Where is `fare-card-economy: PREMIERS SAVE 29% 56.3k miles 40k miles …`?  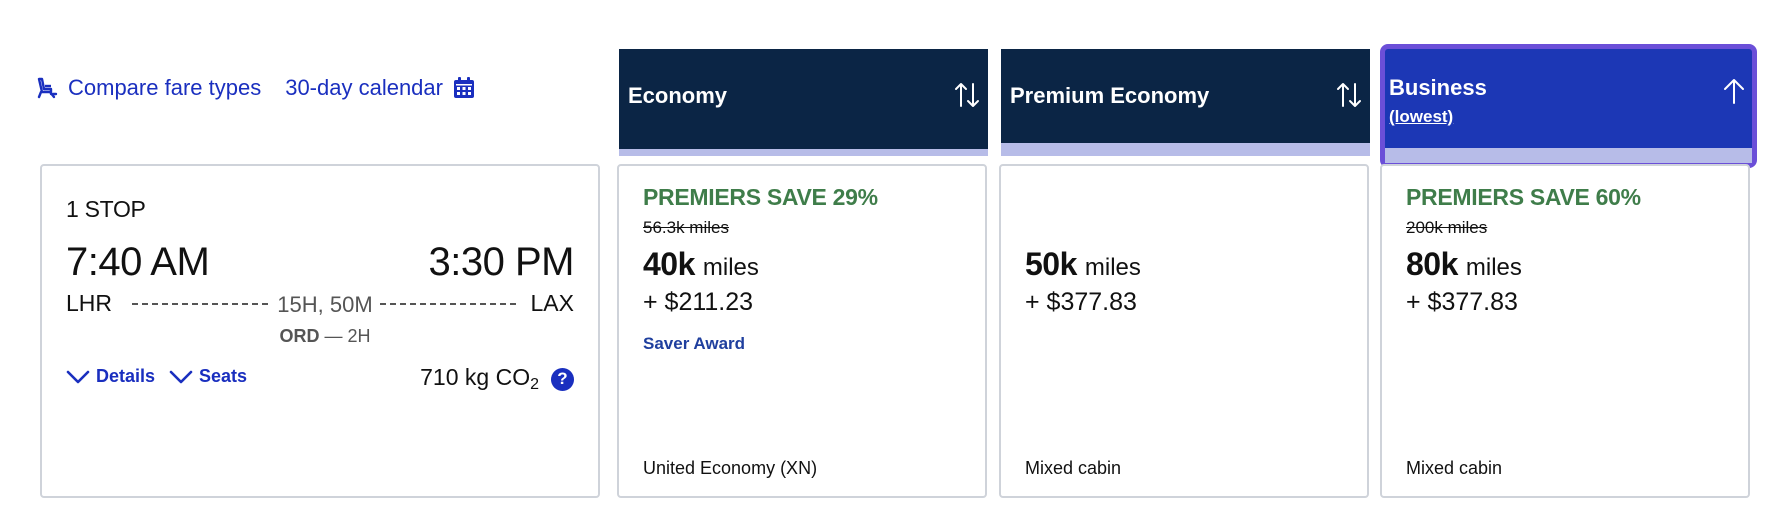 fare-card-economy: PREMIERS SAVE 29% 56.3k miles 40k miles … is located at coordinates (802, 331).